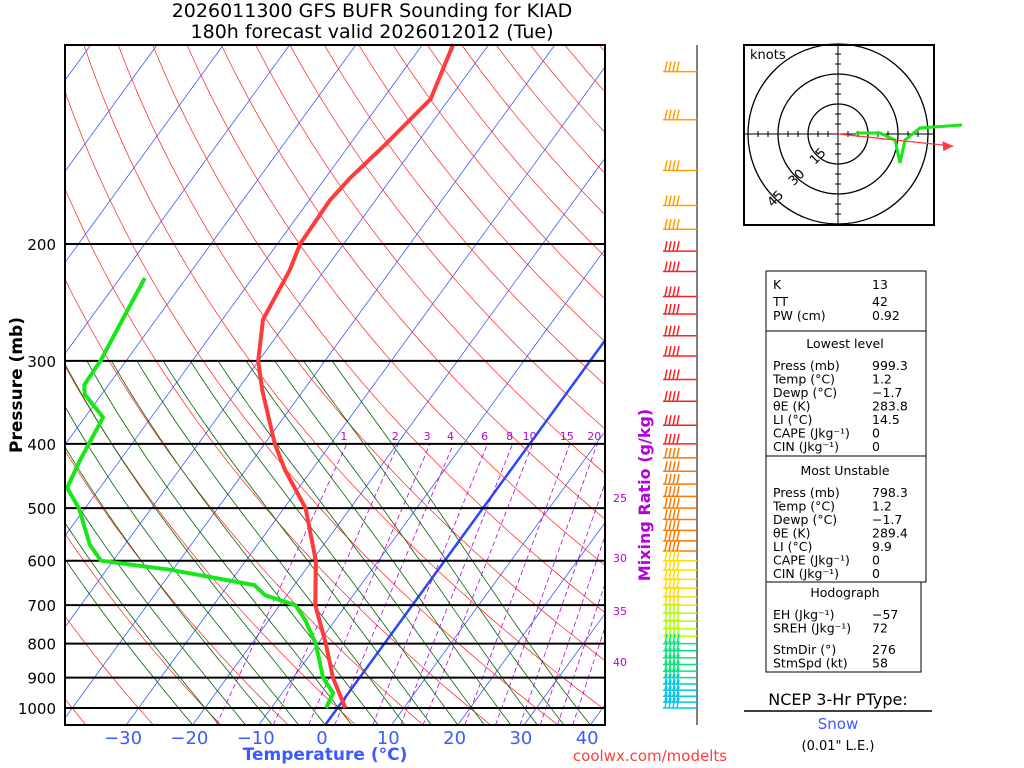  I want to click on stat-value: −1.7, so click(887, 519).